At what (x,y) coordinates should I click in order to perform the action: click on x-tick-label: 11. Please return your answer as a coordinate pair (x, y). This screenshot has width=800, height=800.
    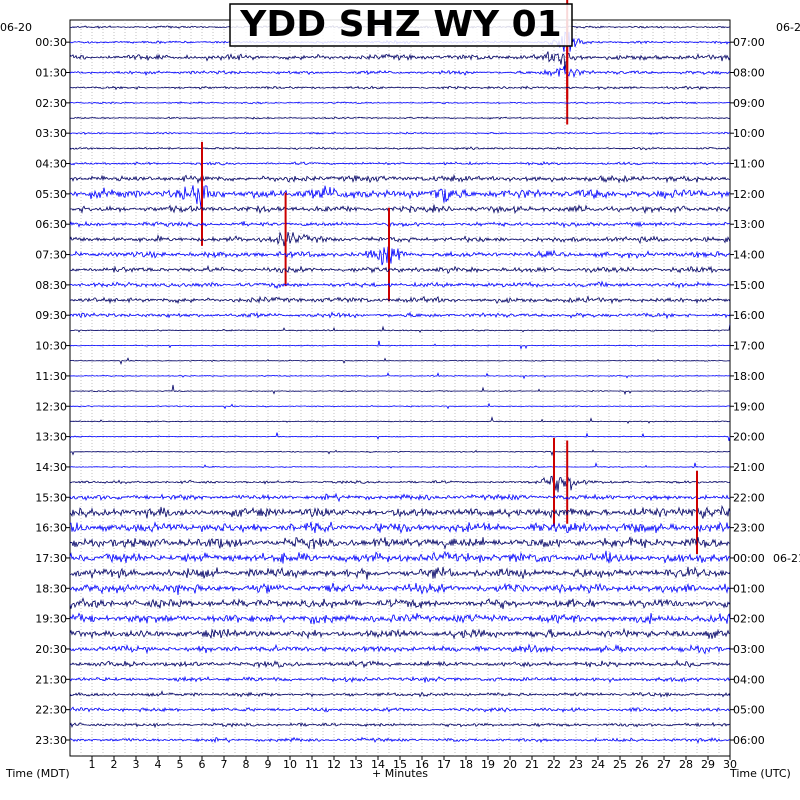
    Looking at the image, I should click on (312, 764).